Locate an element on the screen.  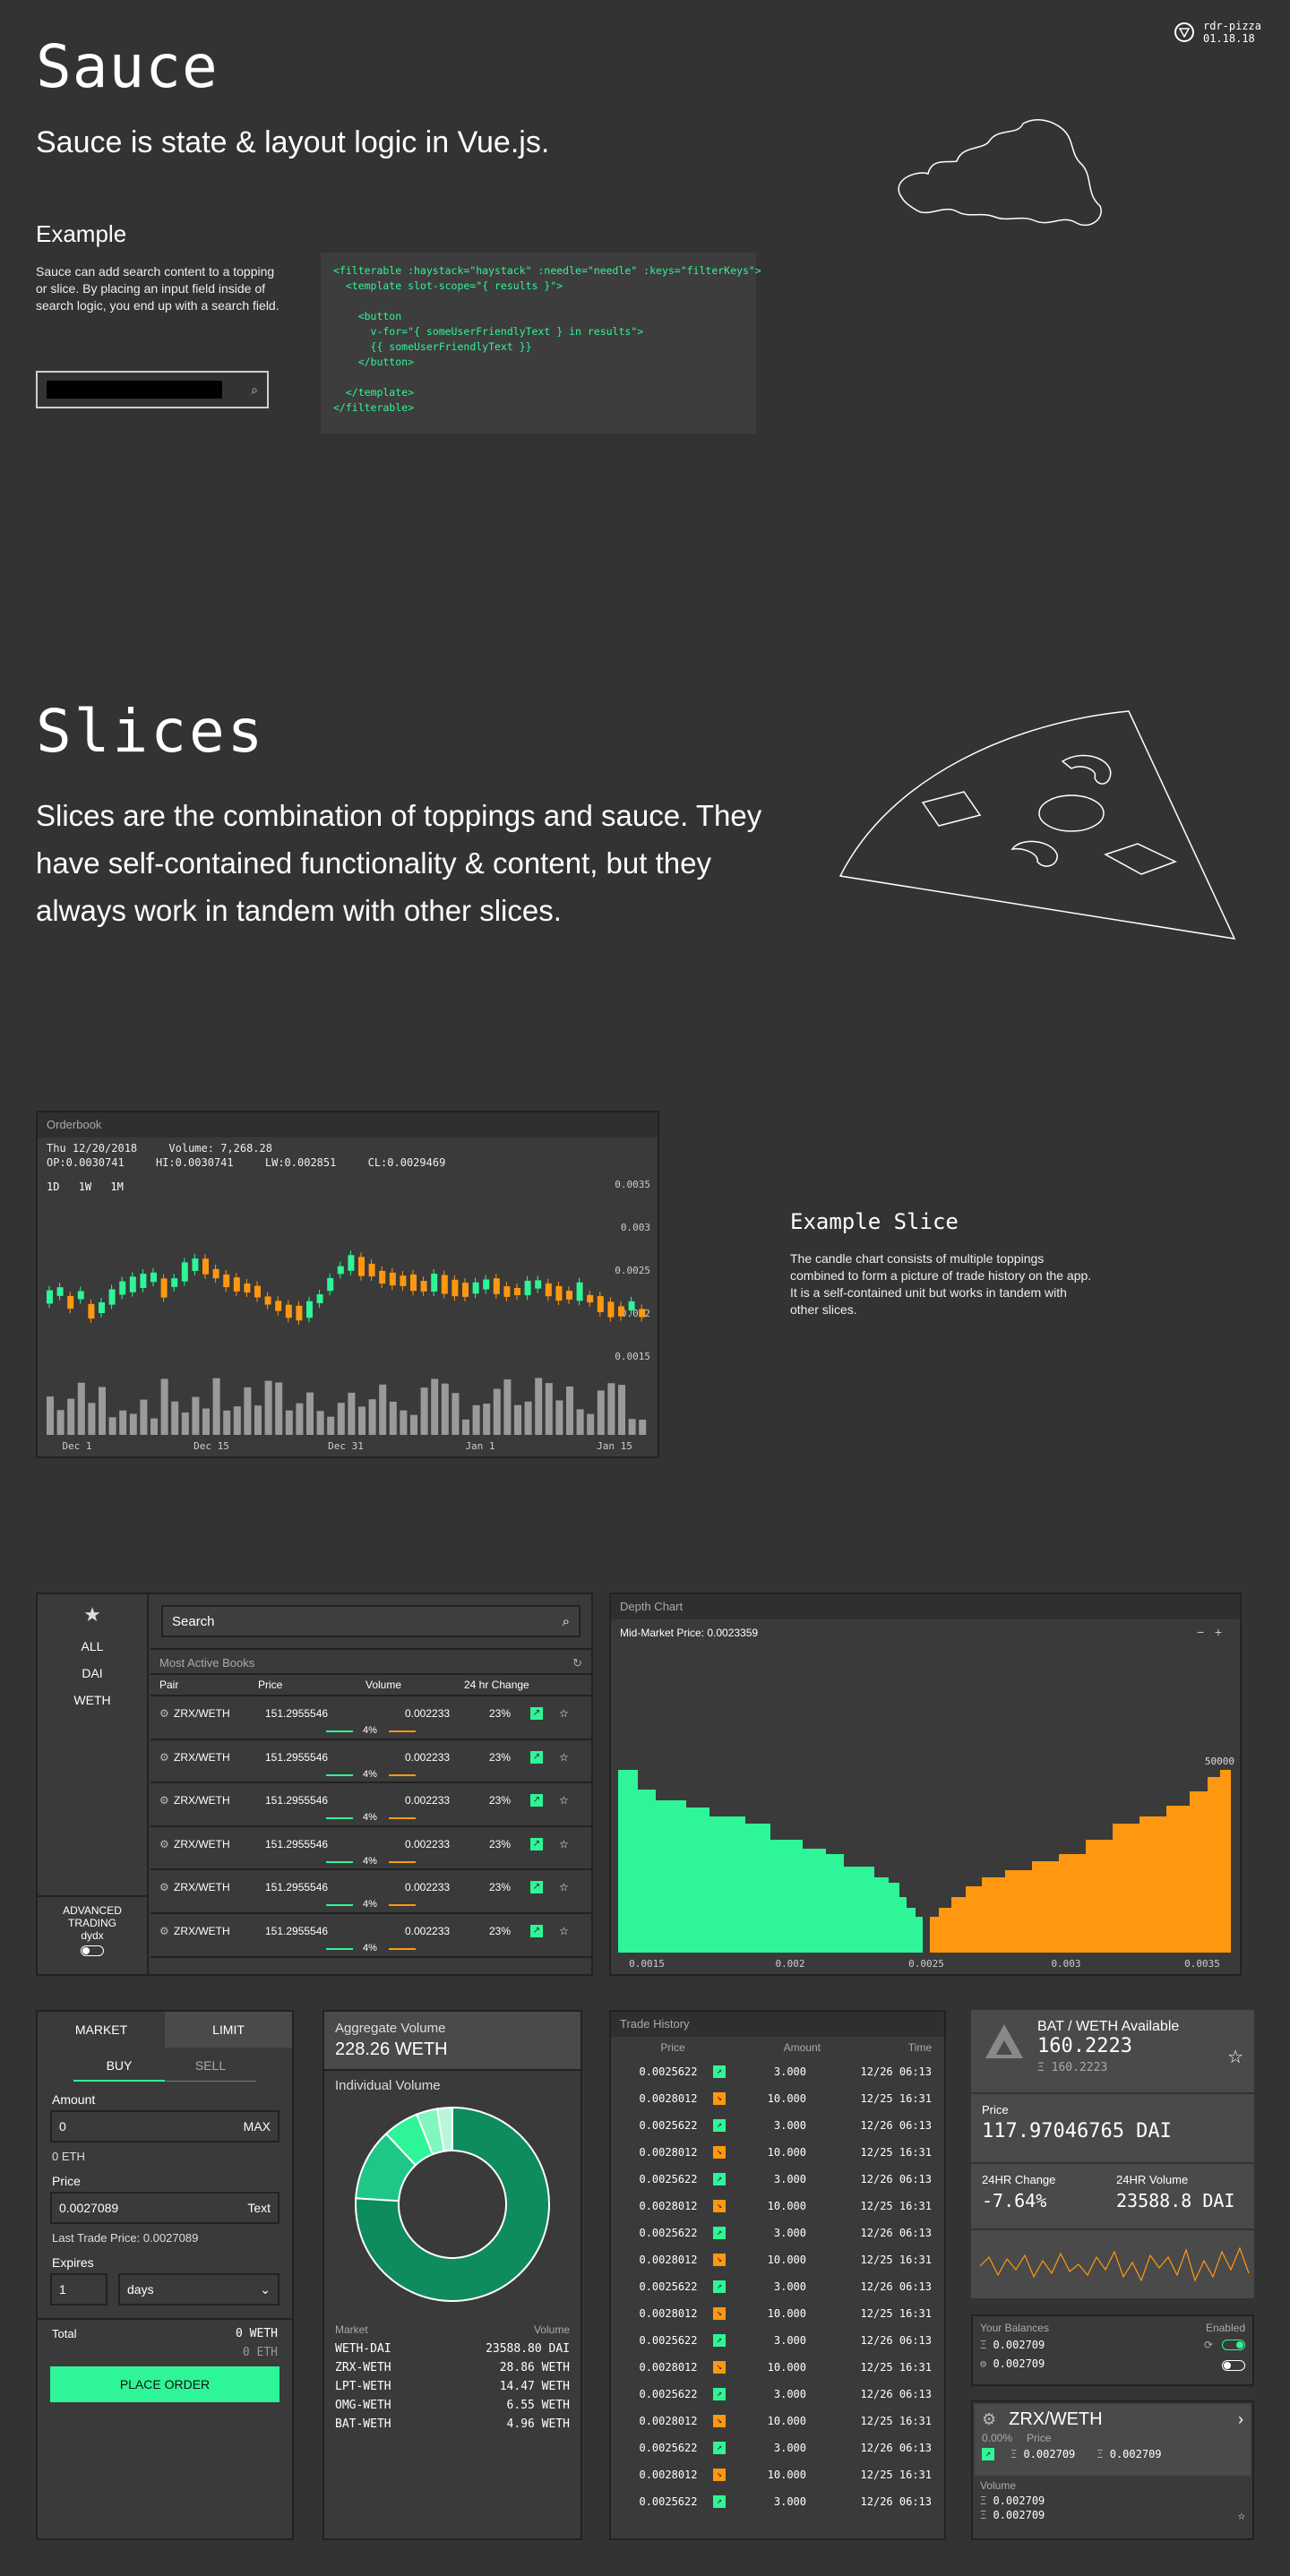
balance-2-toggle is located at coordinates (1233, 2365).